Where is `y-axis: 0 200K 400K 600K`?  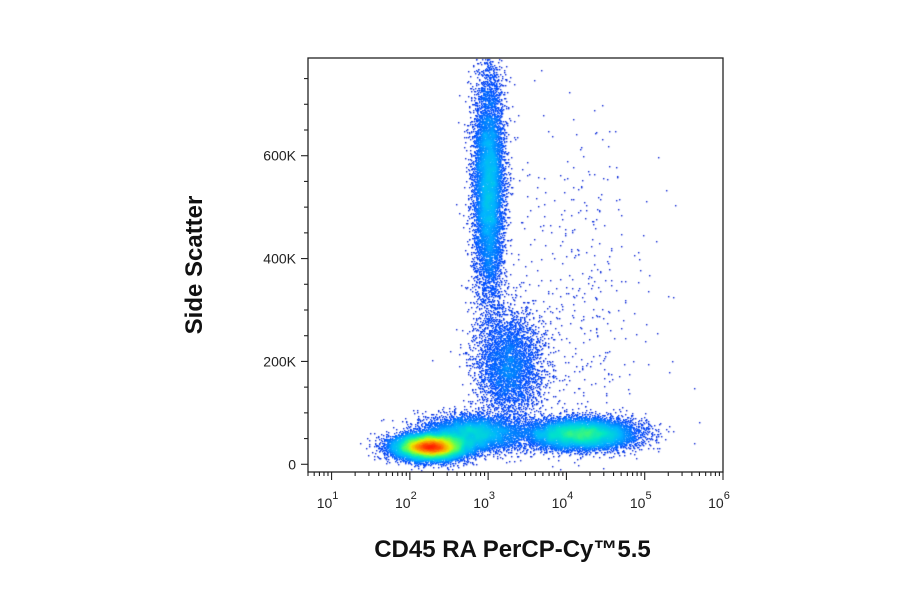 y-axis: 0 200K 400K 600K is located at coordinates (285, 275).